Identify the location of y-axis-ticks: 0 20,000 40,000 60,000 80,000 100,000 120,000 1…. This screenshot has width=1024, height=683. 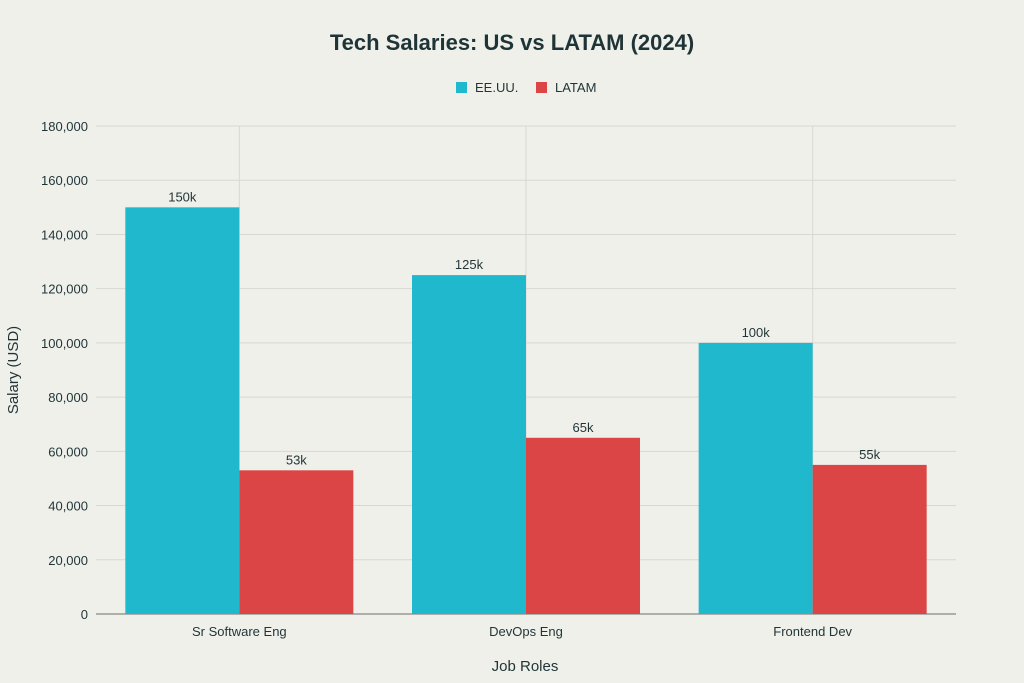
(64, 370).